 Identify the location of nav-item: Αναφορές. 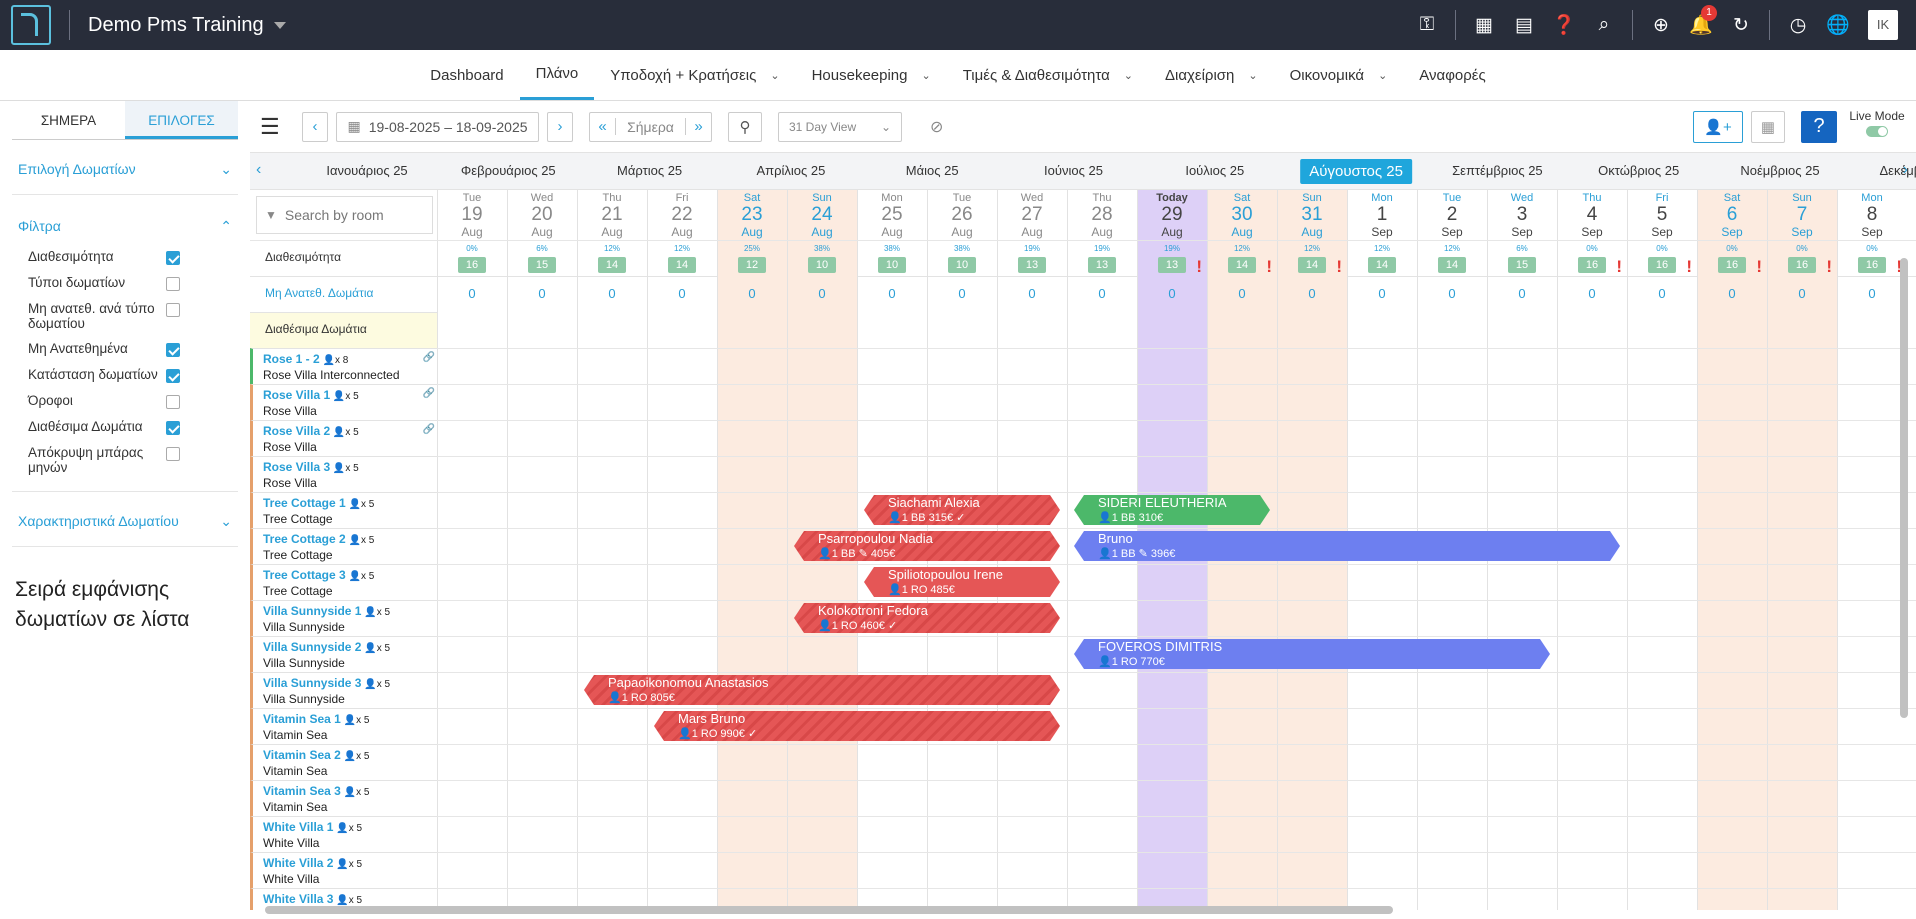
(1452, 75).